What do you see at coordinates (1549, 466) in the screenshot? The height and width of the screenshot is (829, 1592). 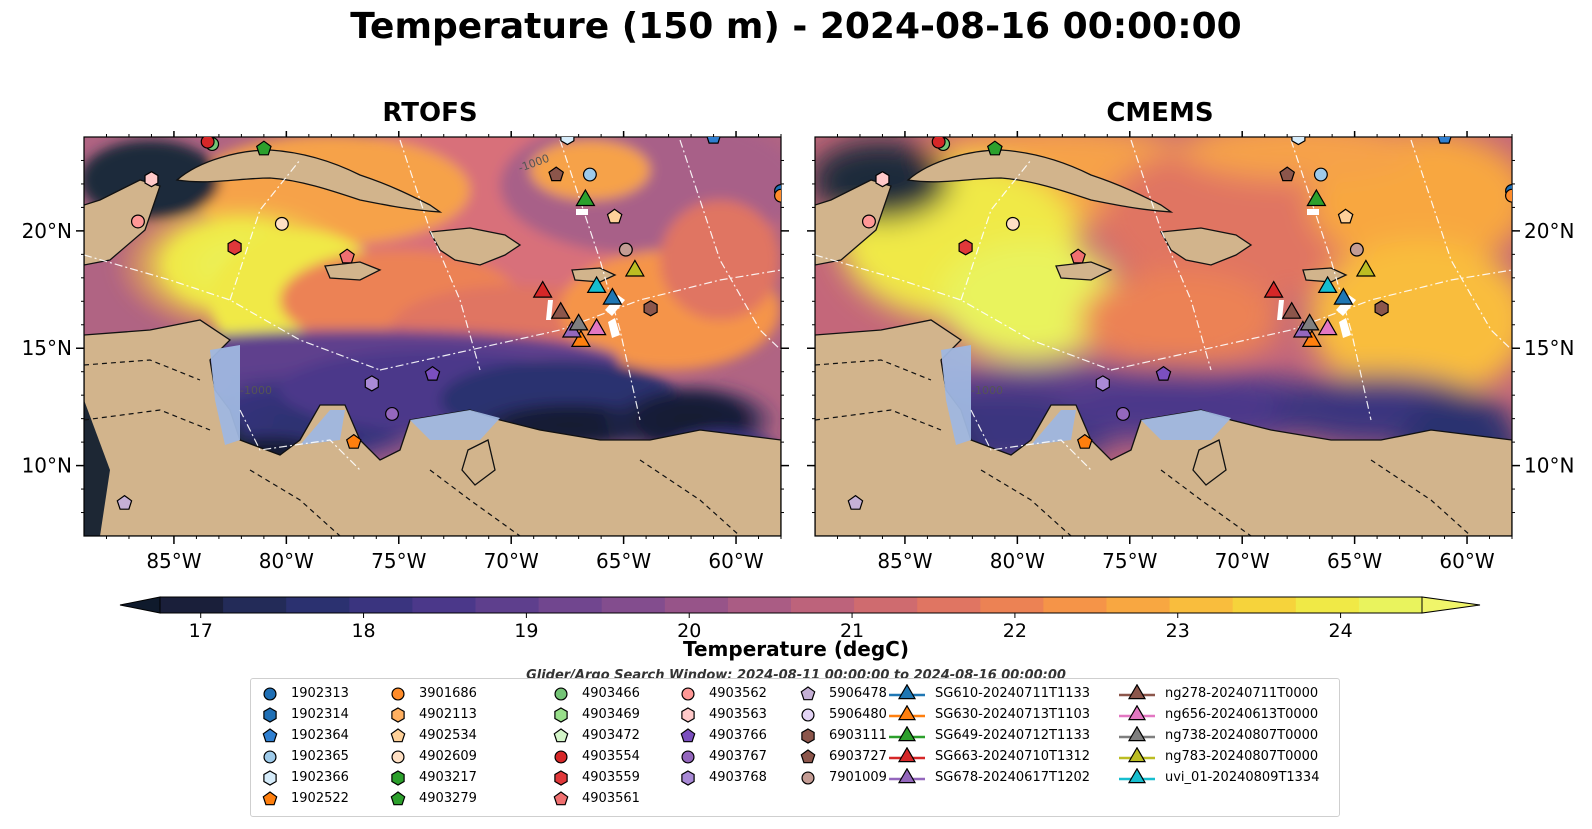 I see `lat-tick-label: 10°N` at bounding box center [1549, 466].